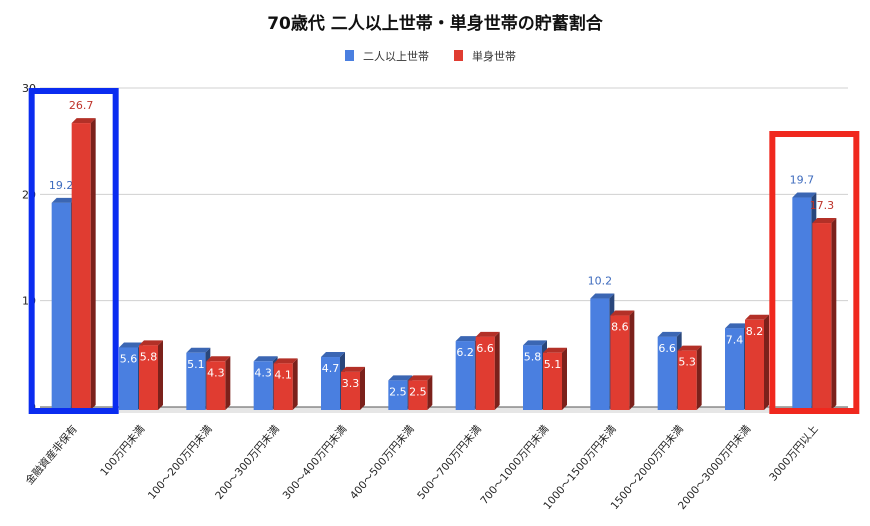 This screenshot has height=526, width=870. Describe the element at coordinates (430, 56) in the screenshot. I see `legend: 二人以上世帯 単身世帯` at that location.